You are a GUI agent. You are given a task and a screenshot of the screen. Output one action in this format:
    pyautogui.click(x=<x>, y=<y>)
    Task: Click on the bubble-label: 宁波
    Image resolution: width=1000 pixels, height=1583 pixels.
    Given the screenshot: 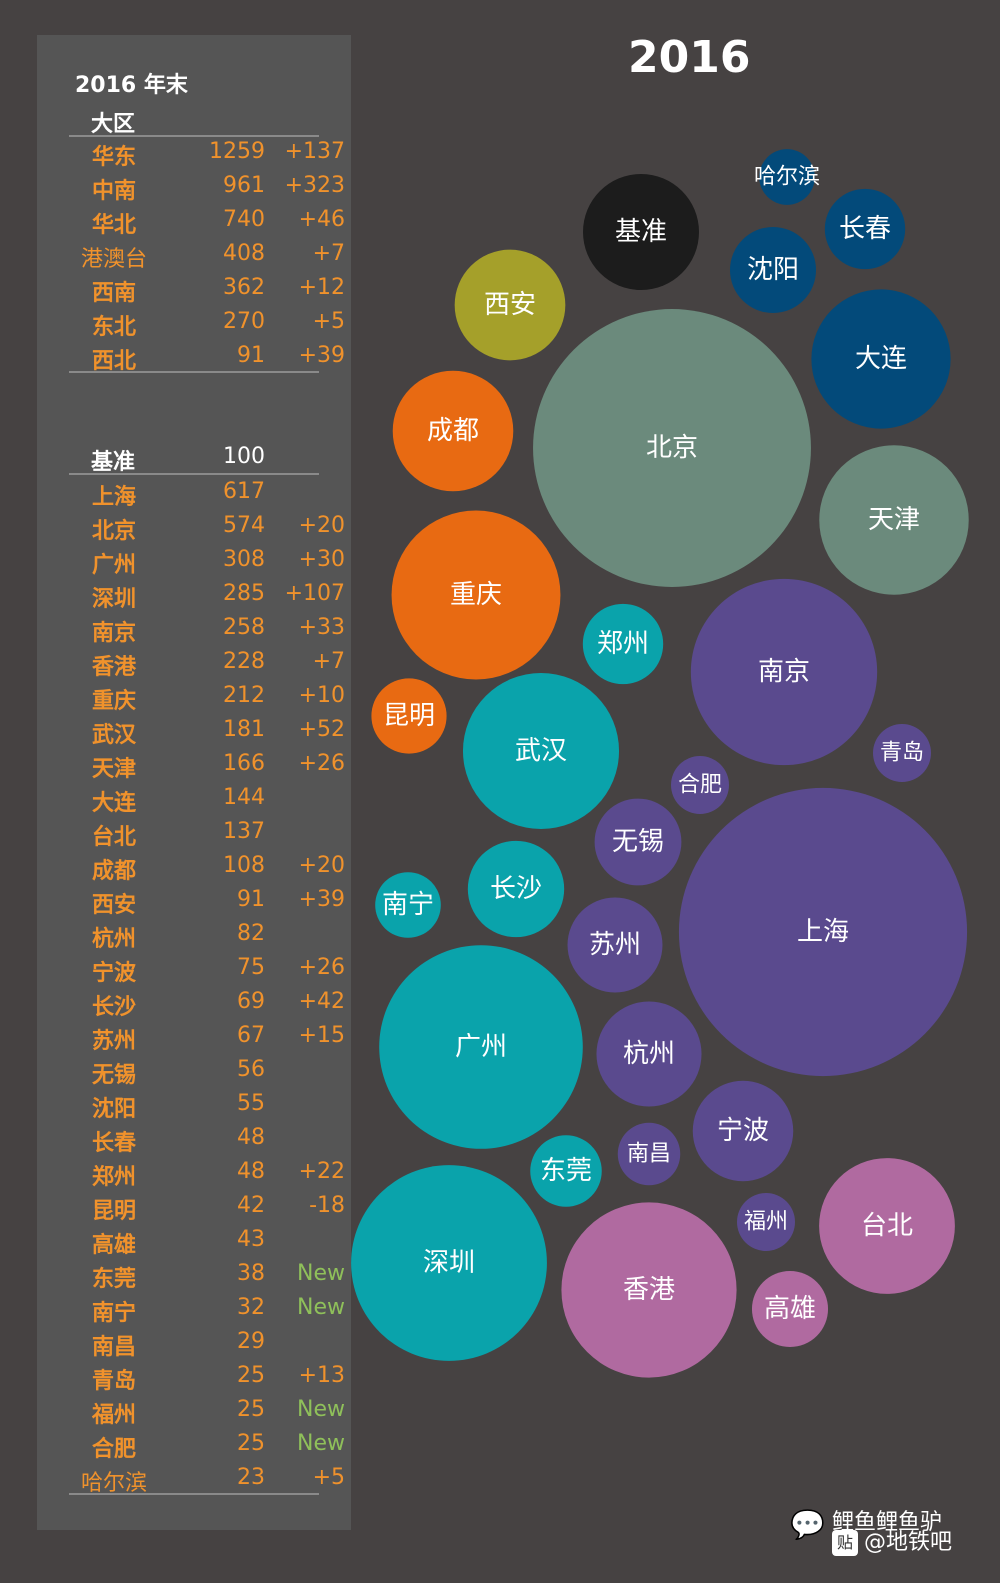 What is the action you would take?
    pyautogui.click(x=743, y=1131)
    